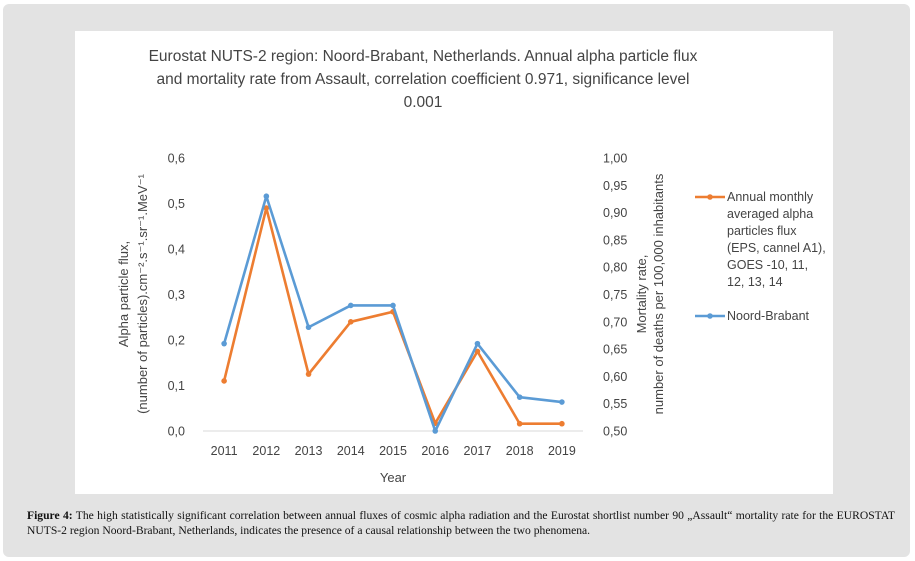 Image resolution: width=915 pixels, height=561 pixels. Describe the element at coordinates (755, 282) in the screenshot. I see `legend-label-line: 12, 13, 14` at that location.